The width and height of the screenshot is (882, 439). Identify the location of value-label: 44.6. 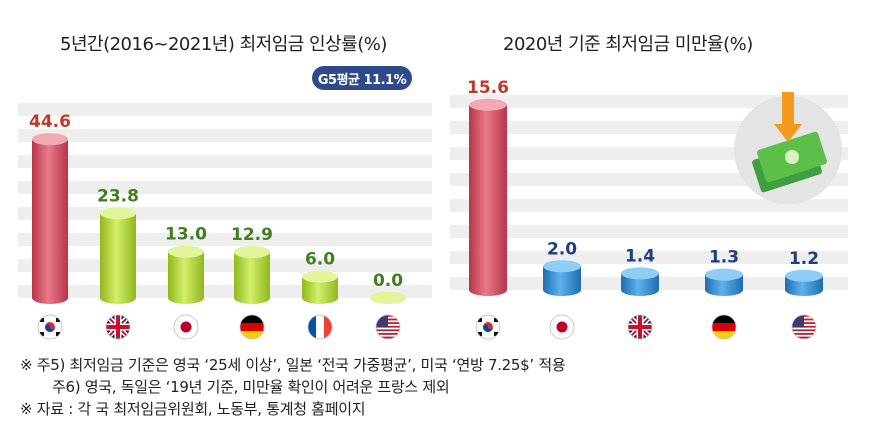
(50, 122).